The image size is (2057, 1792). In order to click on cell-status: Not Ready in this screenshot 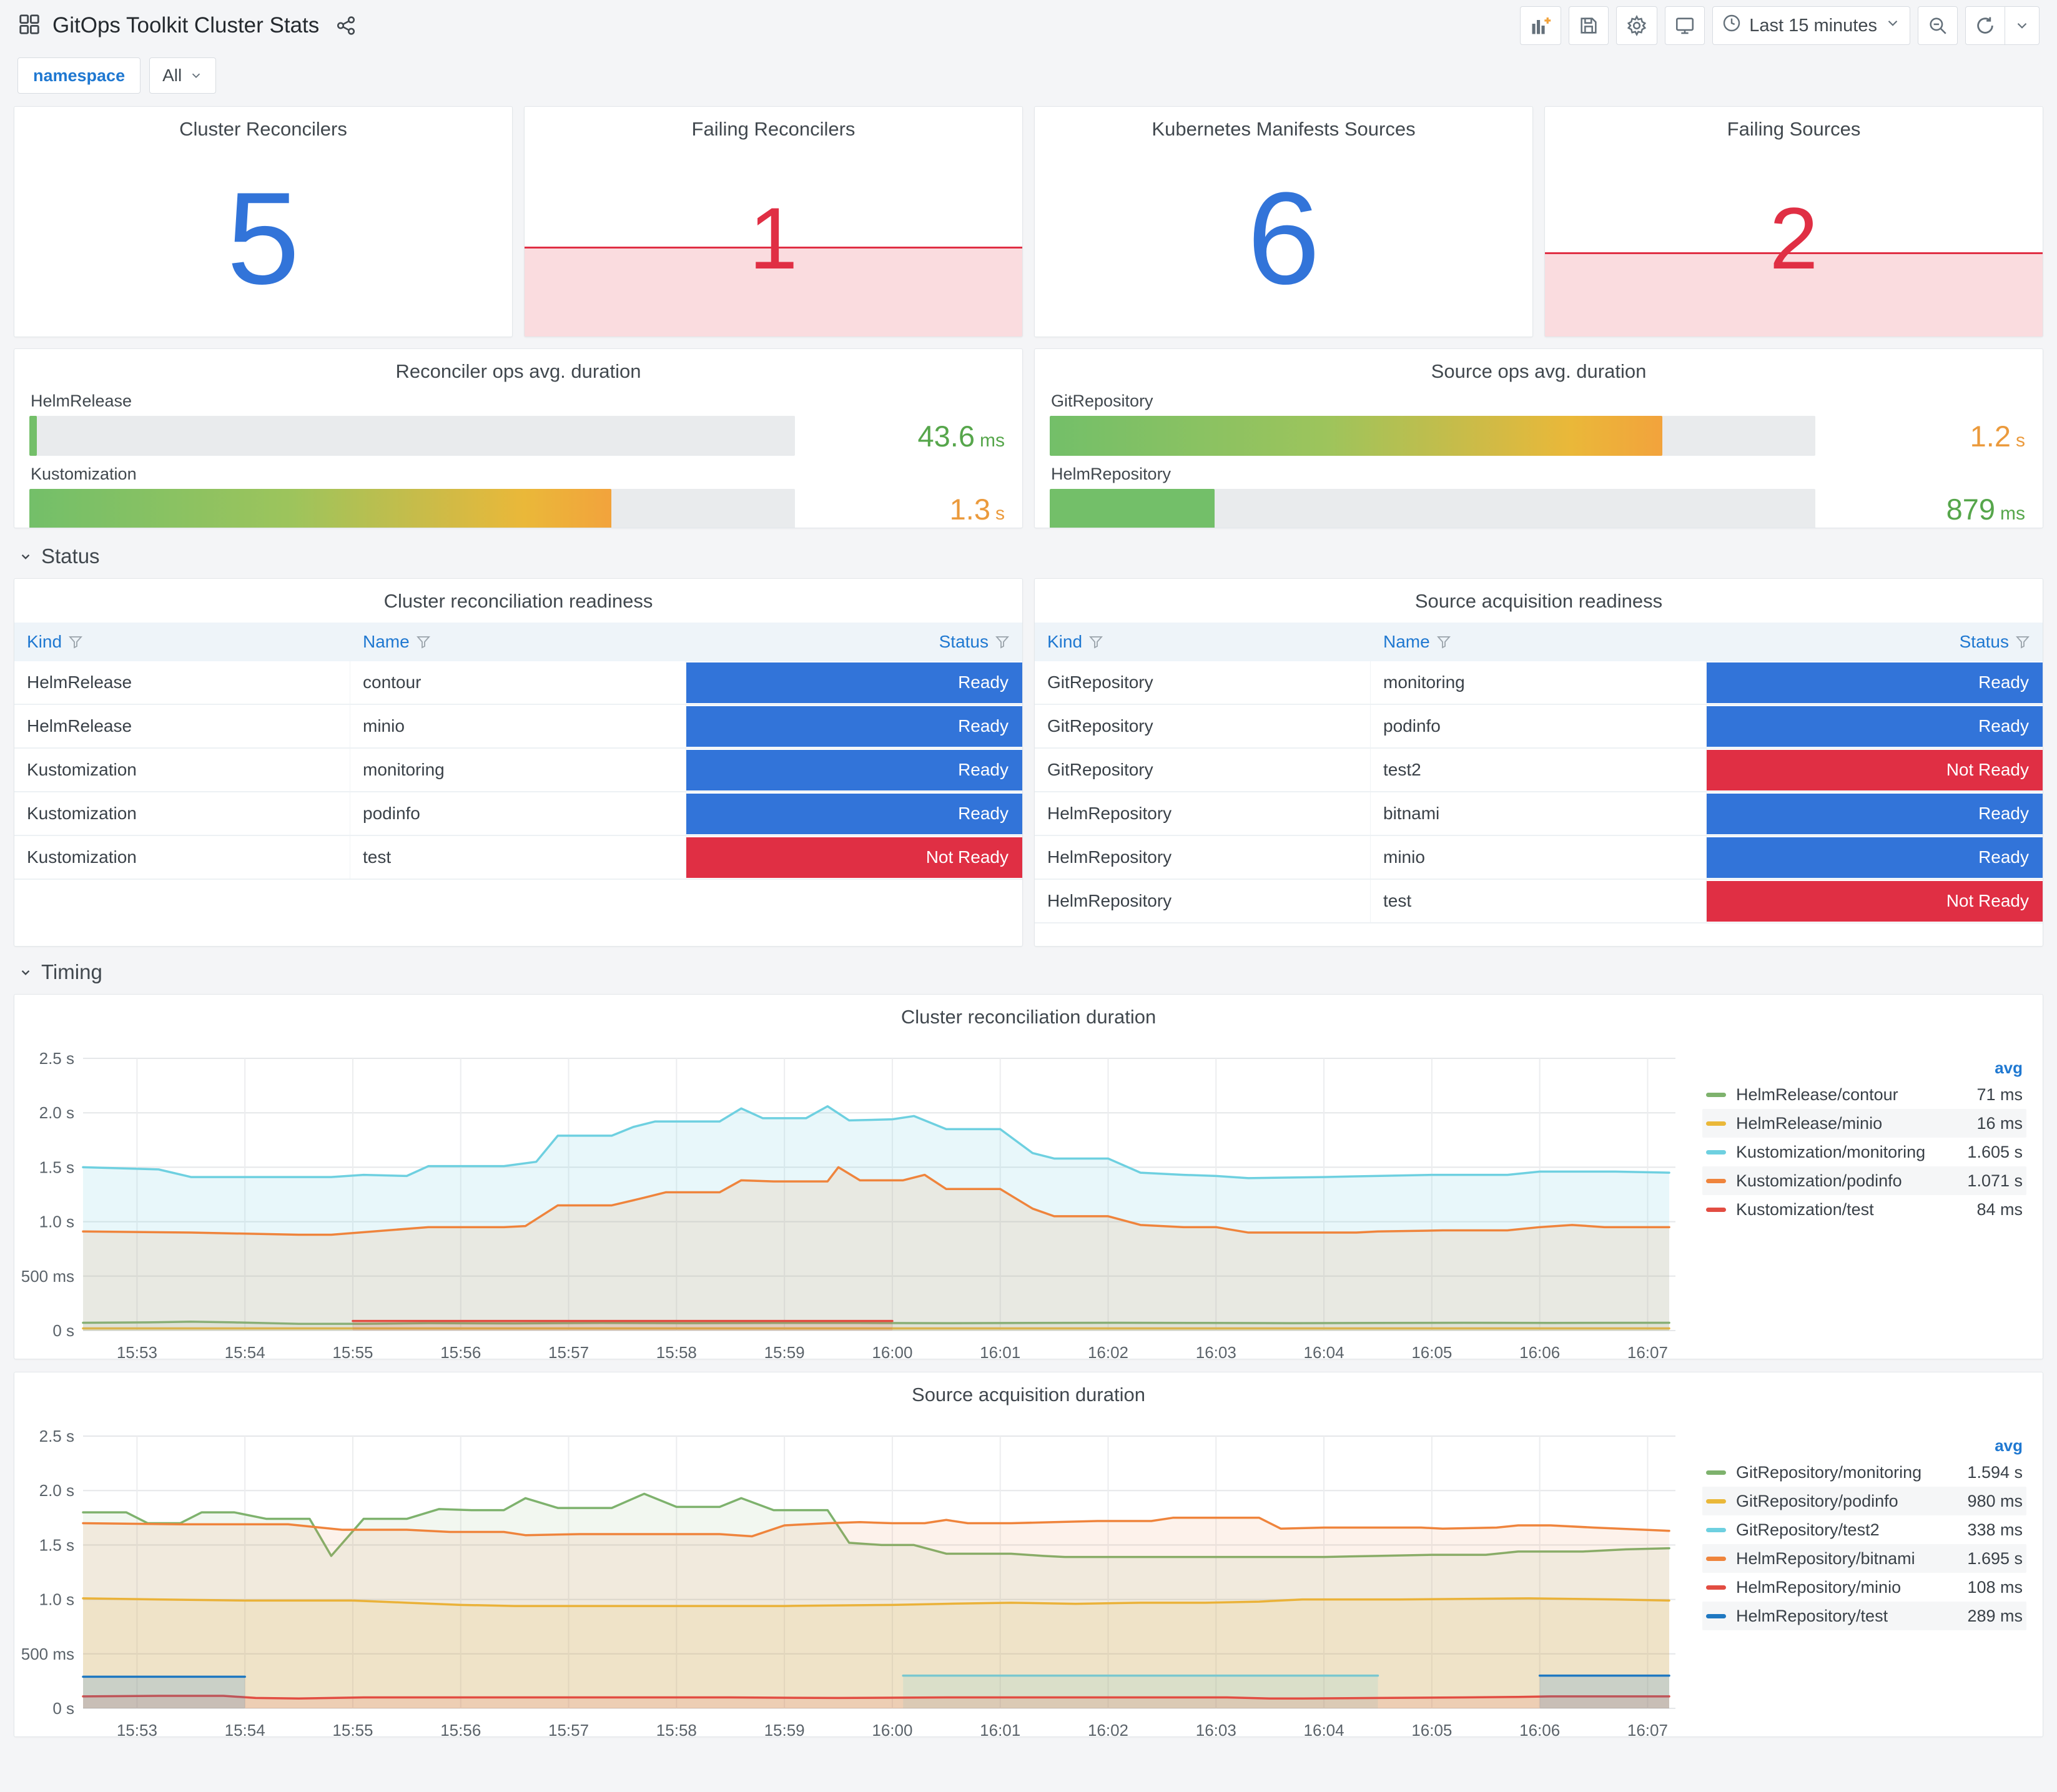, I will do `click(854, 857)`.